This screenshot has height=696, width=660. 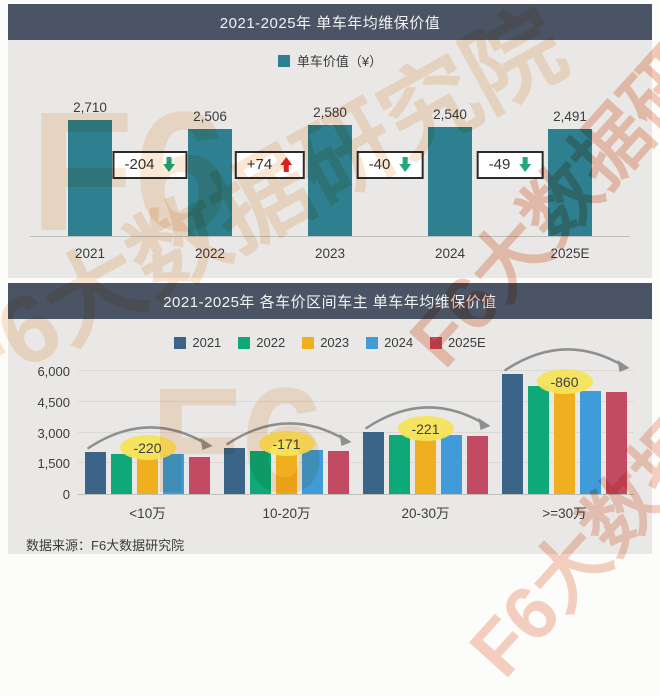 What do you see at coordinates (330, 253) in the screenshot?
I see `category-label: 2023` at bounding box center [330, 253].